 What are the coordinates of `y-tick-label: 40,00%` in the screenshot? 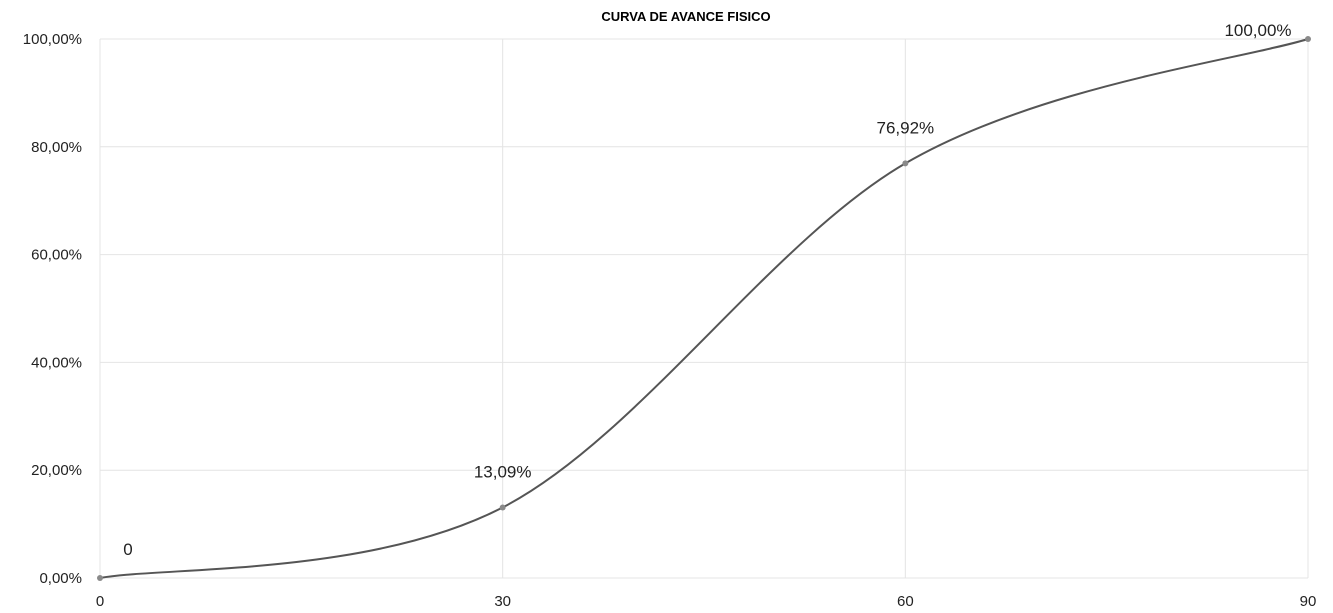 It's located at (56, 362).